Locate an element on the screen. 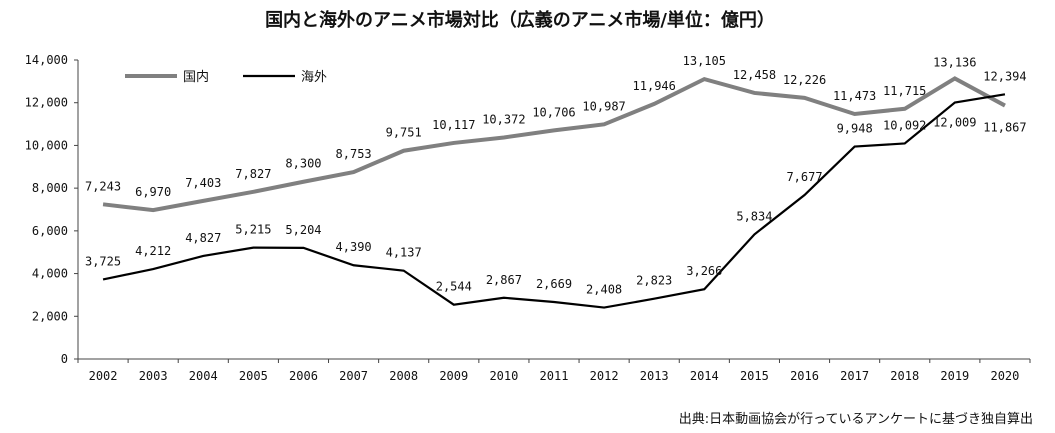 Image resolution: width=1055 pixels, height=433 pixels. domestic-data-label: 11,715 is located at coordinates (904, 91).